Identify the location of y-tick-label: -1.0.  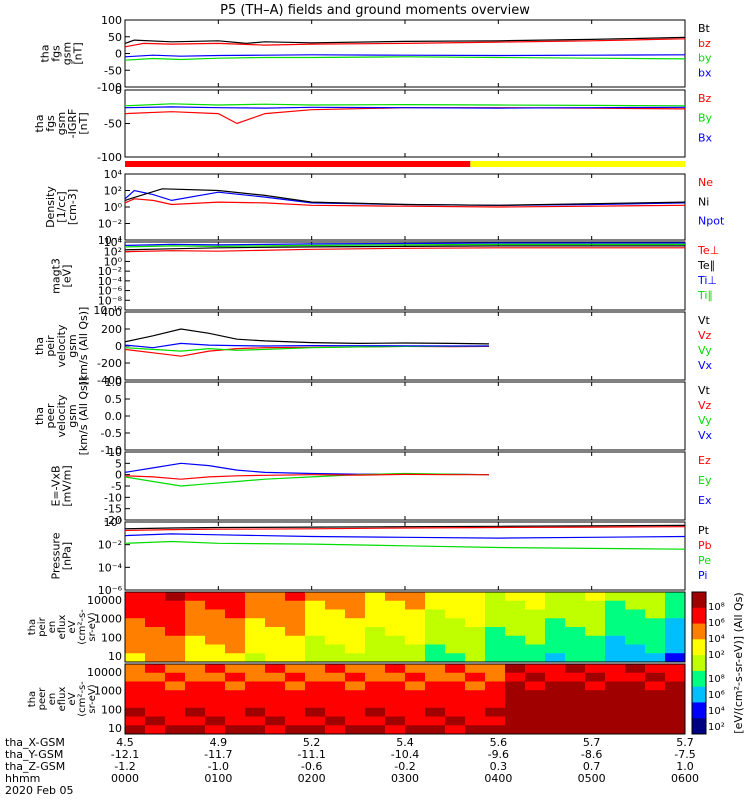
(111, 450).